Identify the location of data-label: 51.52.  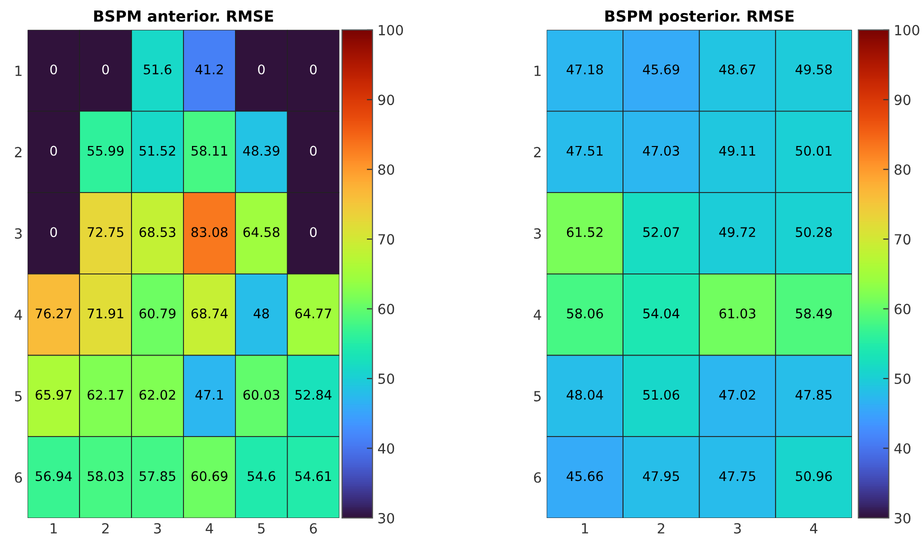
(158, 151).